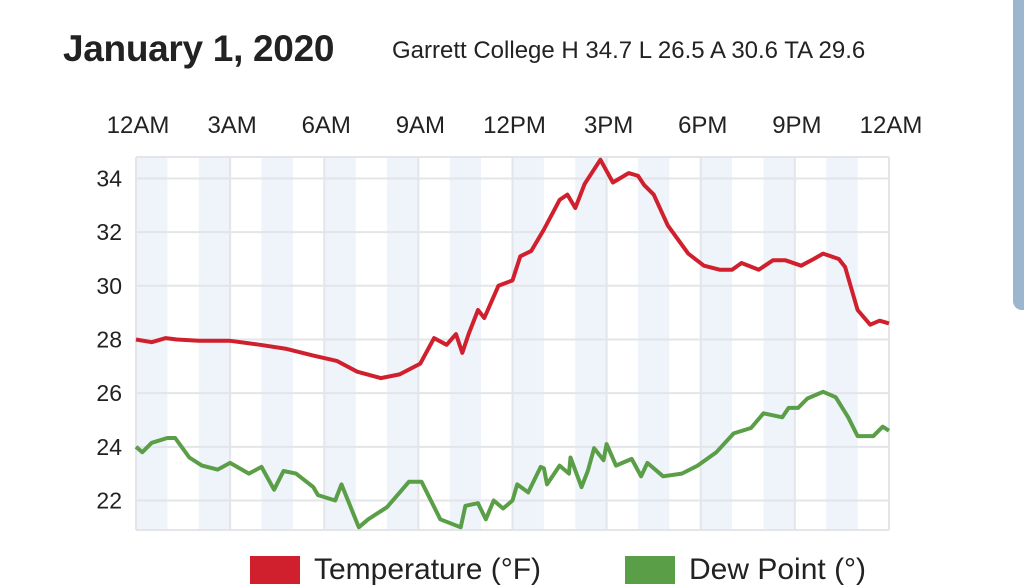  What do you see at coordinates (199, 48) in the screenshot?
I see `chart-title: January 1, 2020` at bounding box center [199, 48].